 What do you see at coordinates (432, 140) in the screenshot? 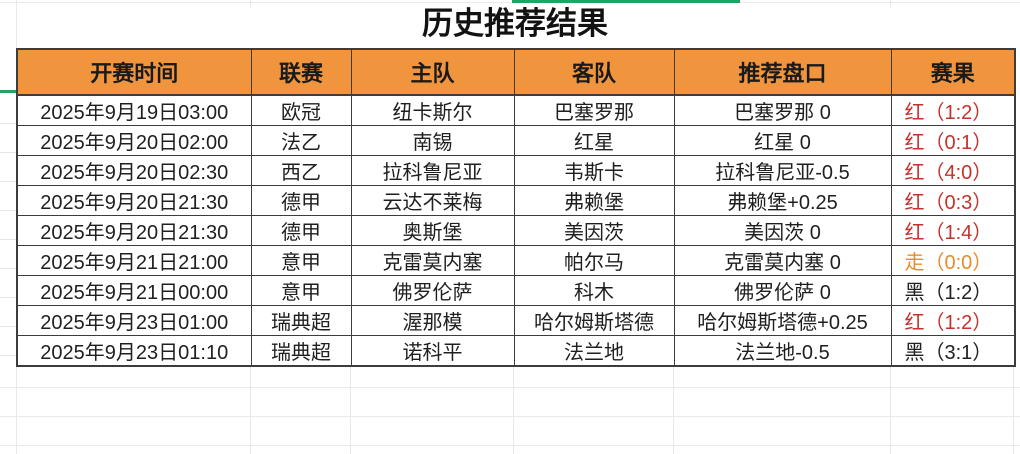
I see `cell-home-team: 南锡` at bounding box center [432, 140].